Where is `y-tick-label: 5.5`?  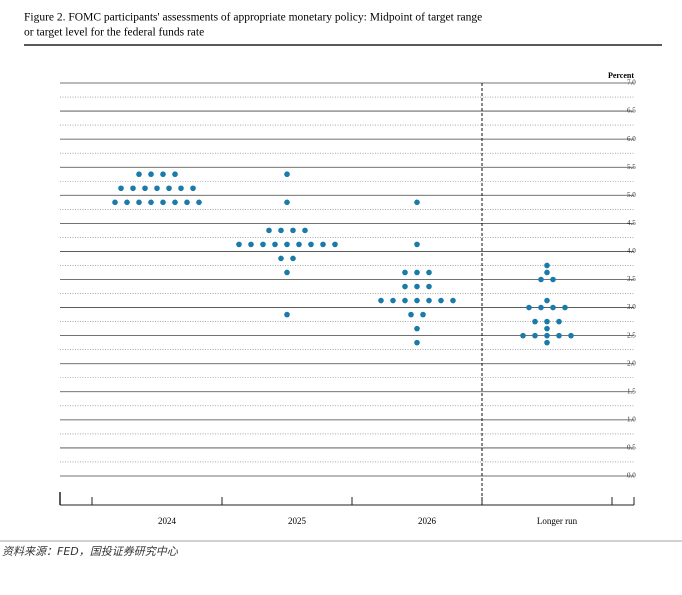
y-tick-label: 5.5 is located at coordinates (631, 167).